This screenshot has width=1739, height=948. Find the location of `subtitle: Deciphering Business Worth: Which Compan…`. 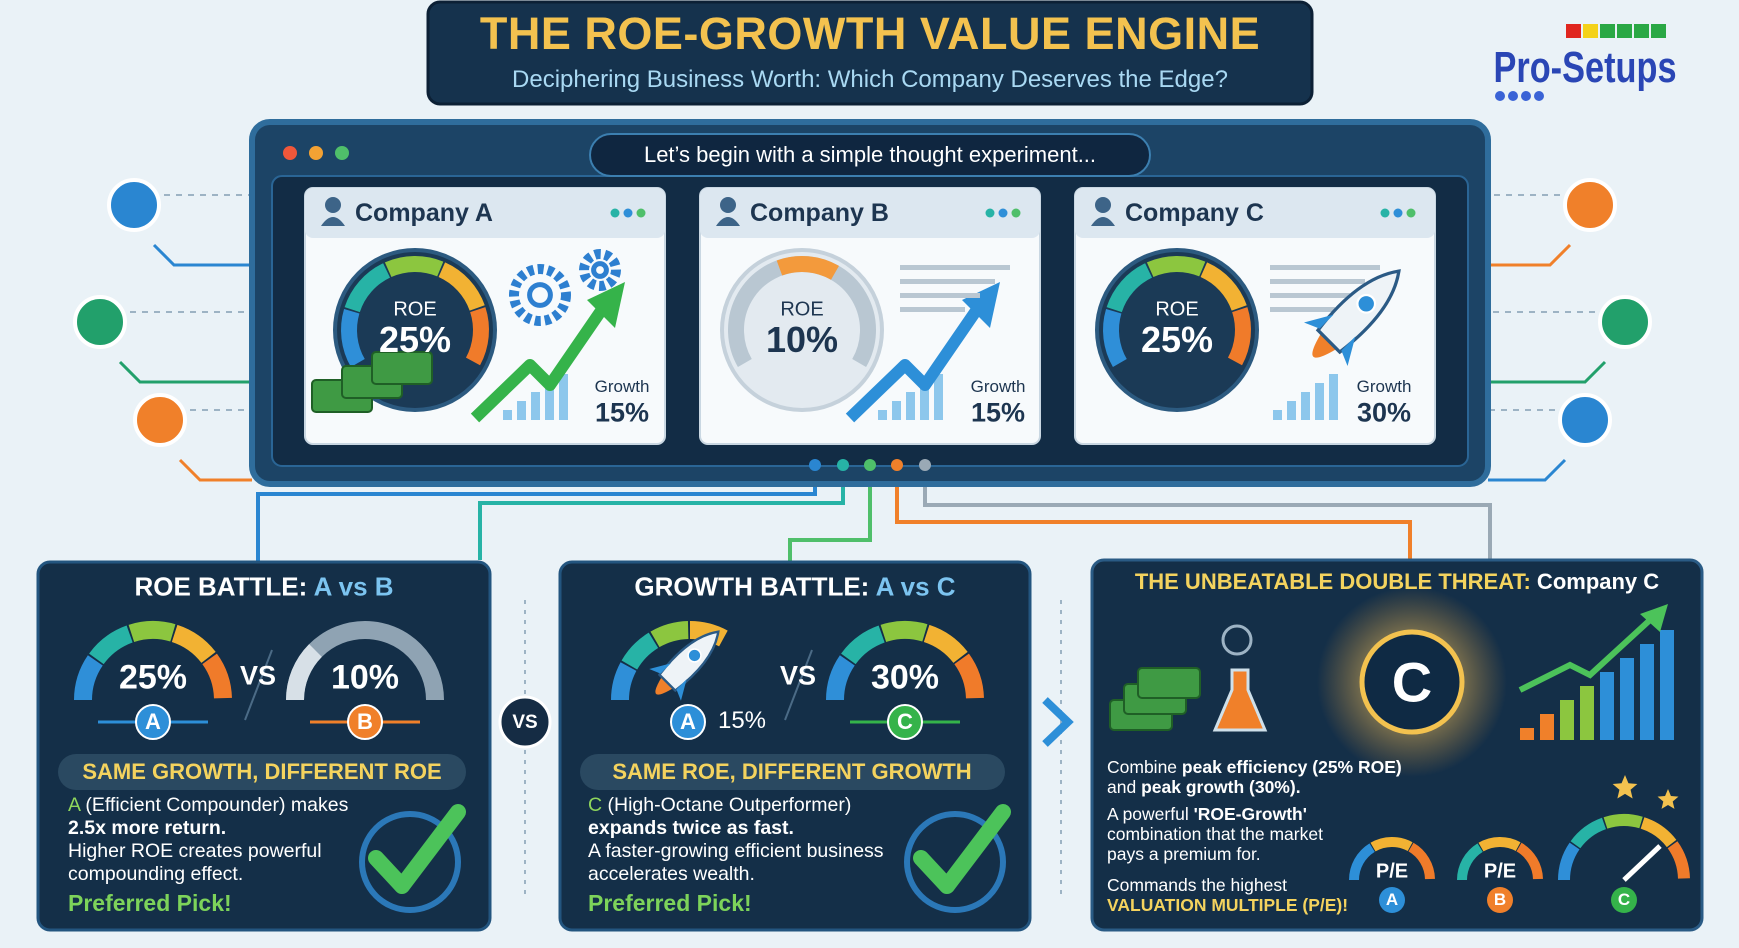

subtitle: Deciphering Business Worth: Which Compan… is located at coordinates (870, 79).